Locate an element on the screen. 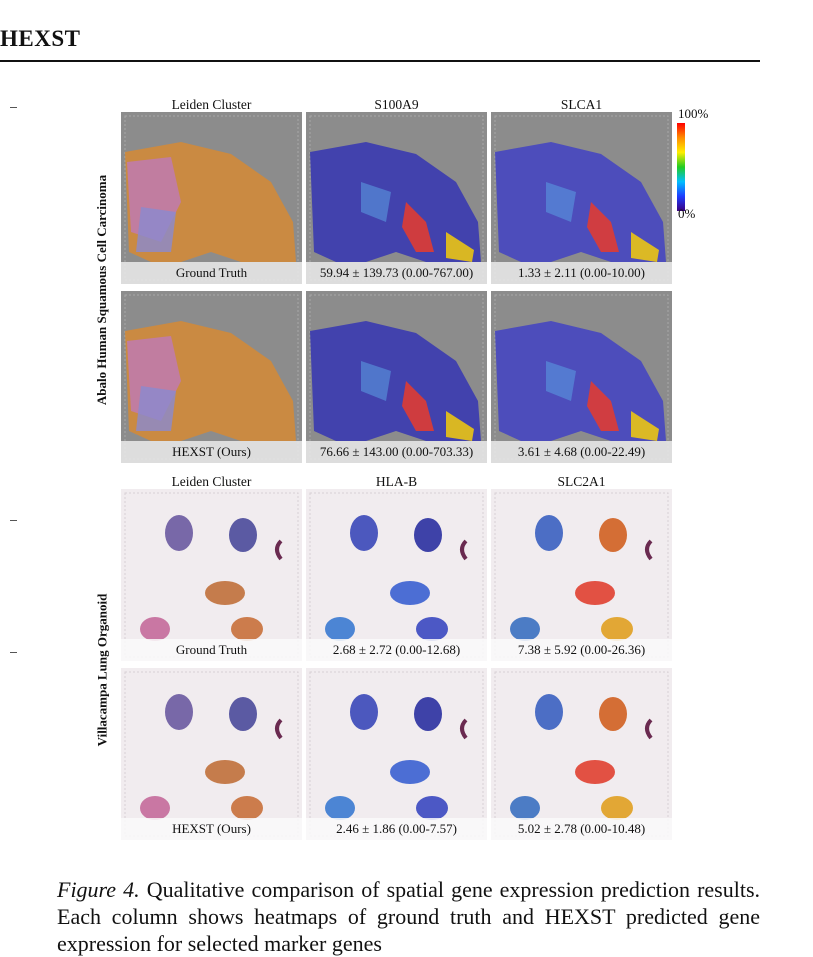 Image resolution: width=813 pixels, height=957 pixels. colorbar-max-label: 100% is located at coordinates (693, 113).